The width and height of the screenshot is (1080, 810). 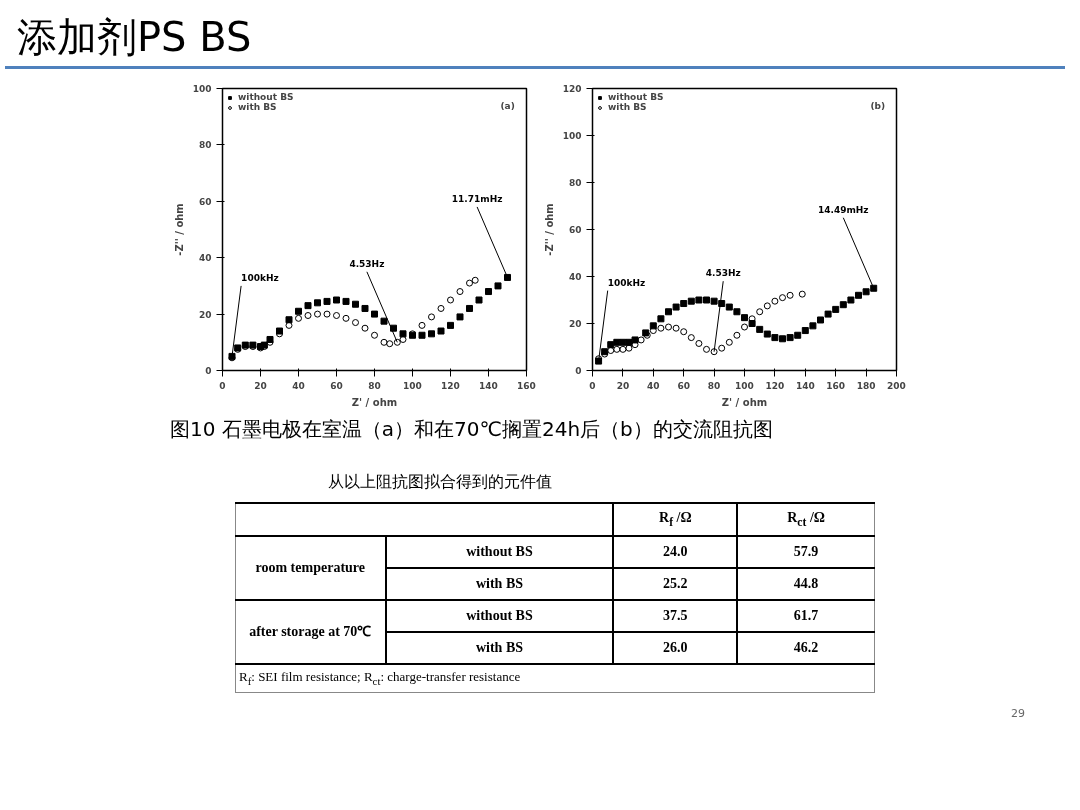 What do you see at coordinates (380, 678) in the screenshot?
I see `text: R$_{f}$: SEI film resistance; R$_{ct}$: charge-transfer resistance` at bounding box center [380, 678].